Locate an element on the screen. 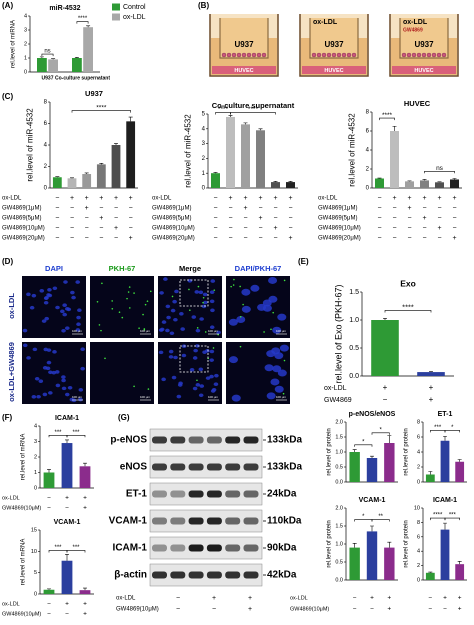 The width and height of the screenshot is (474, 625). blot-strip is located at coordinates (206, 440).